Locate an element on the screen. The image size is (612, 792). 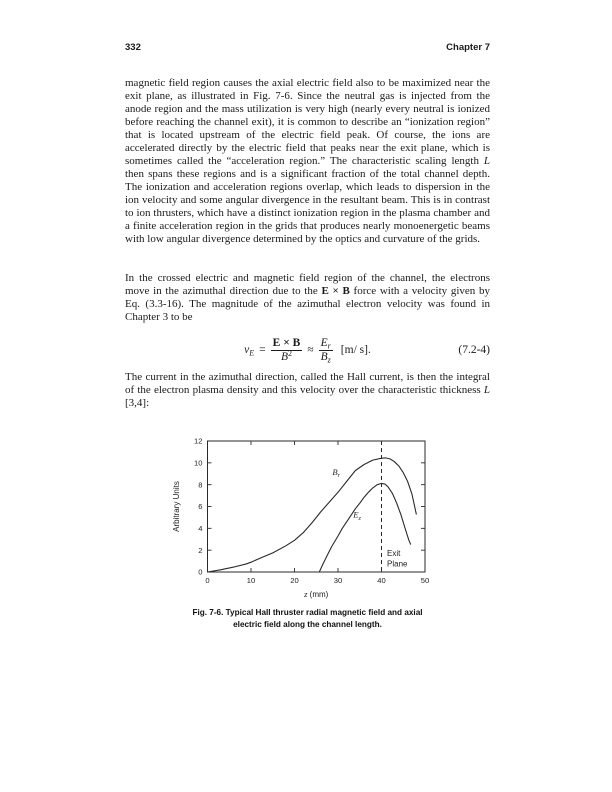
equation-lhs: vE is located at coordinates (249, 351).